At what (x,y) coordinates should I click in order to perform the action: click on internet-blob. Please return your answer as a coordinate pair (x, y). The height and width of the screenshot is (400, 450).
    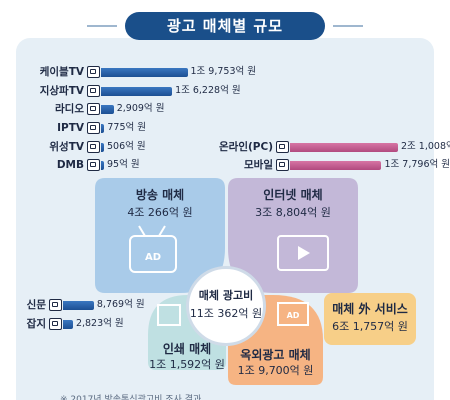
    Looking at the image, I should click on (293, 235).